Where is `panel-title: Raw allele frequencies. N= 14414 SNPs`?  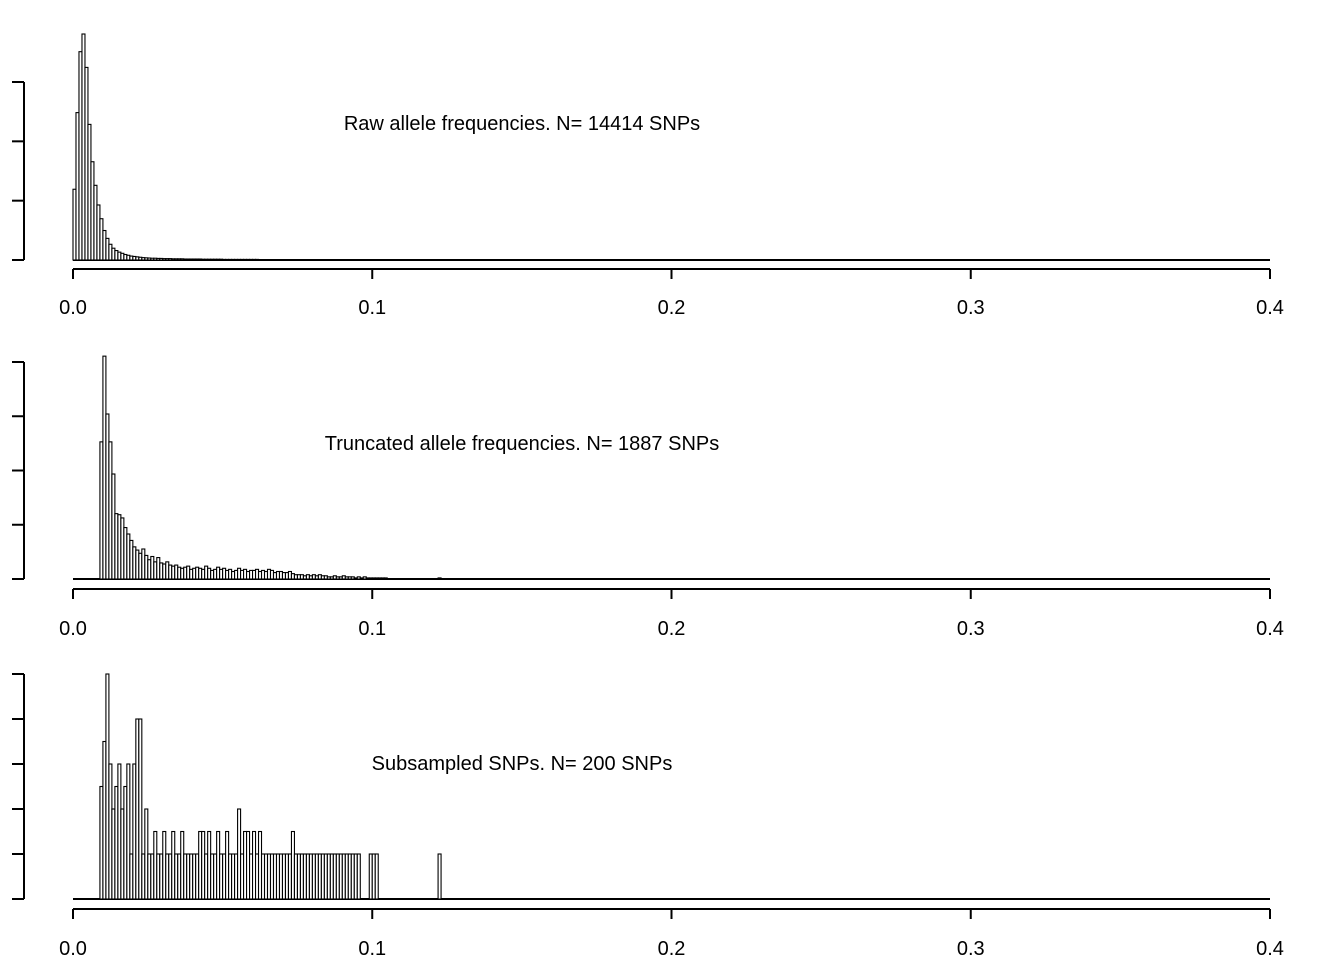
panel-title: Raw allele frequencies. N= 14414 SNPs is located at coordinates (522, 124).